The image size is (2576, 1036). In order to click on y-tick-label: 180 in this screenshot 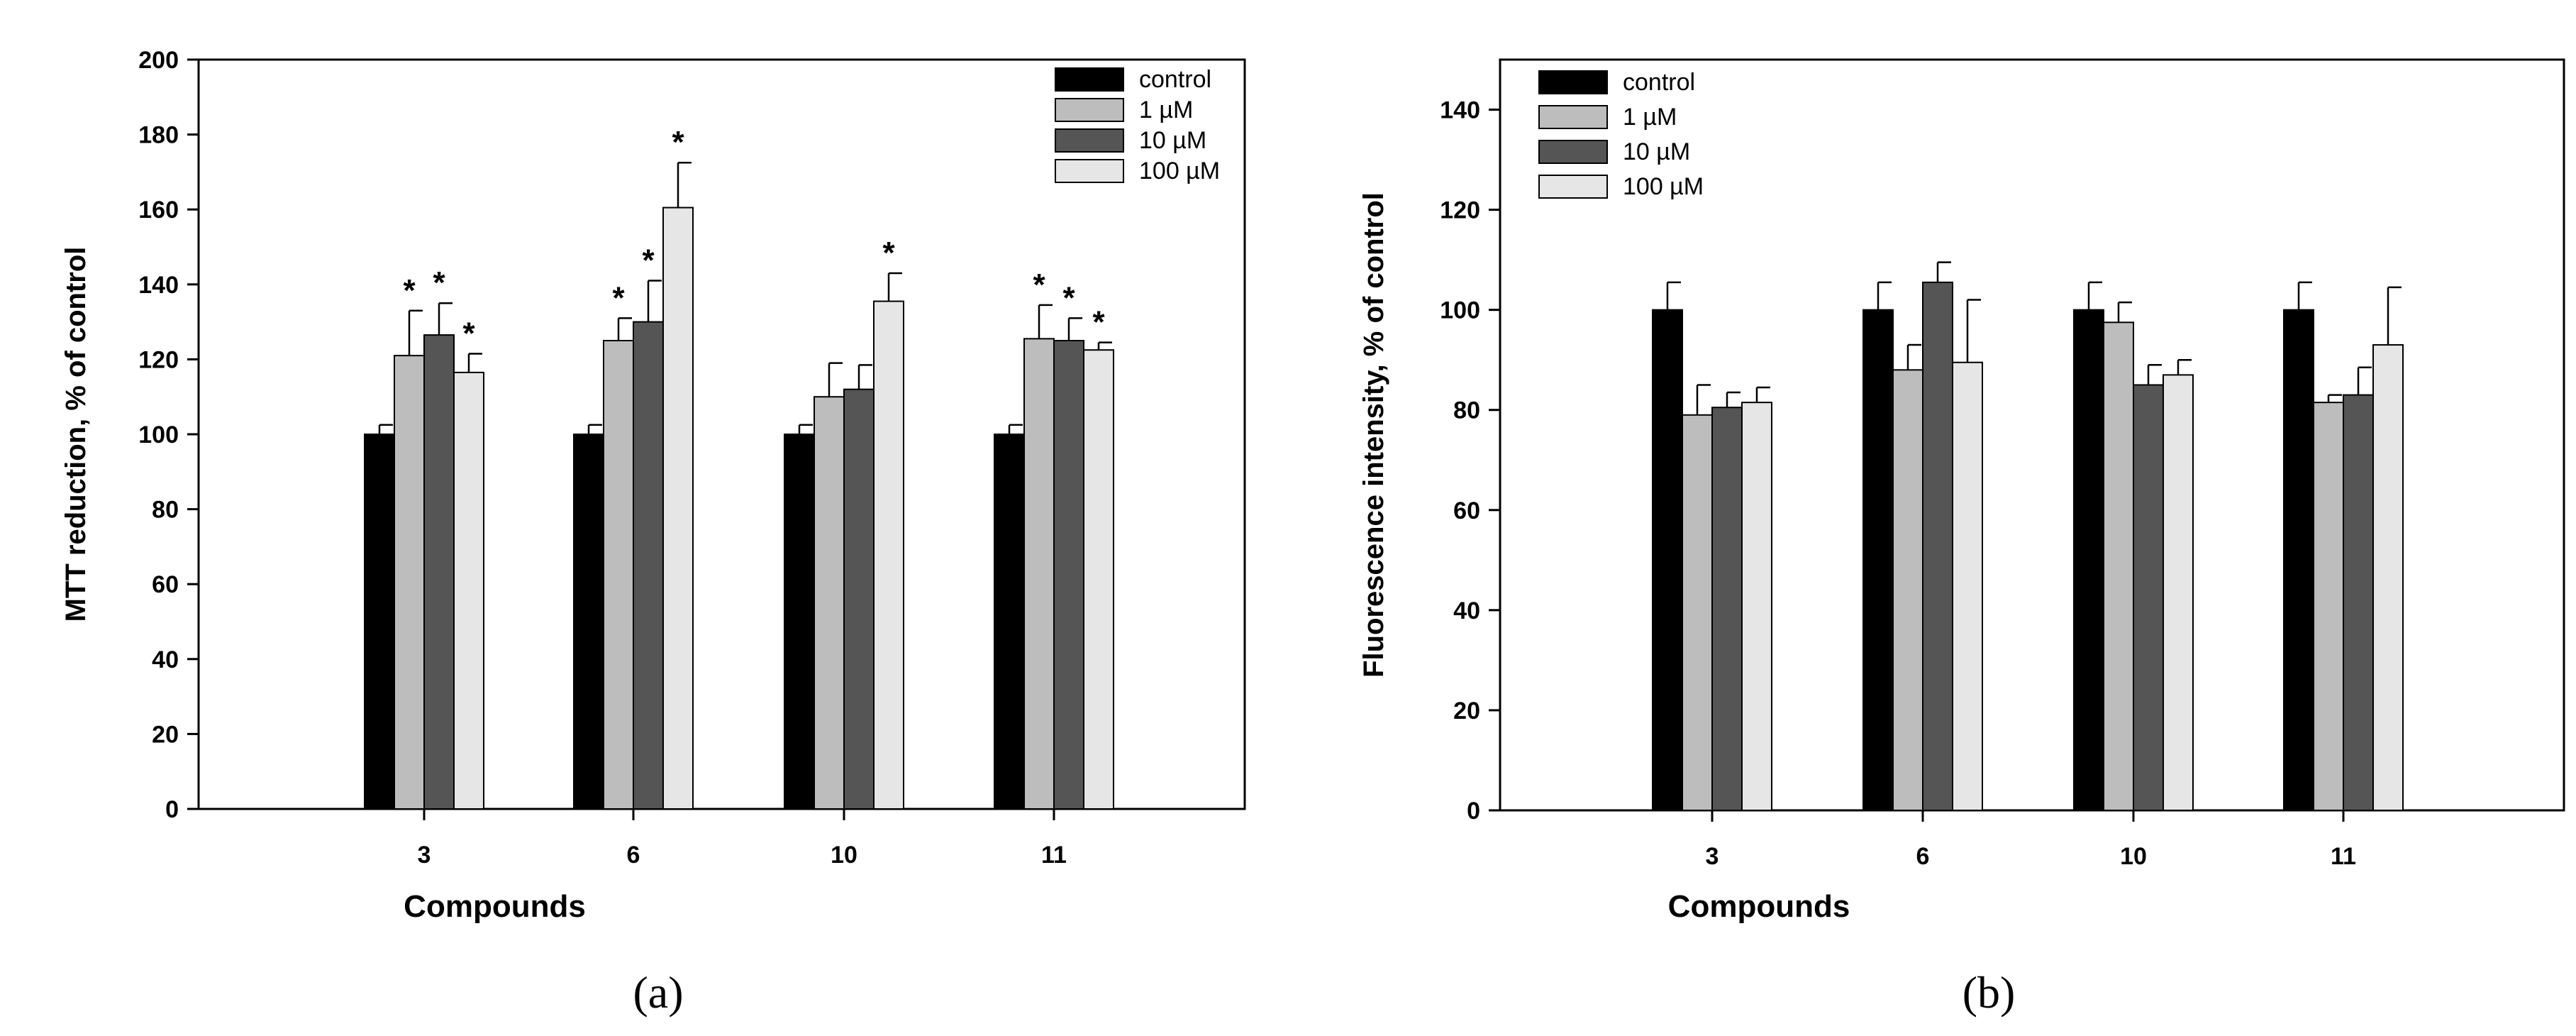, I will do `click(158, 135)`.